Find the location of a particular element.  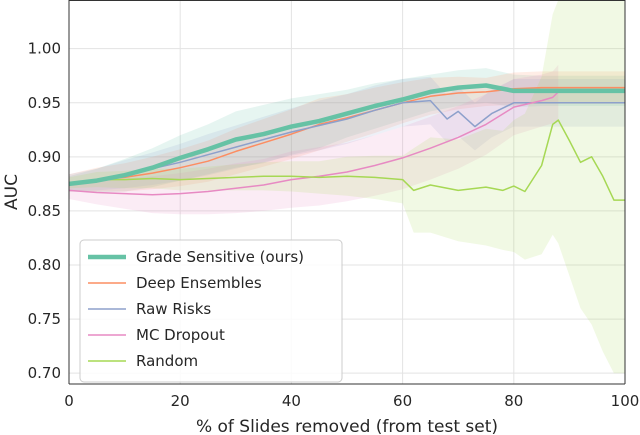

legend-box is located at coordinates (211, 311).